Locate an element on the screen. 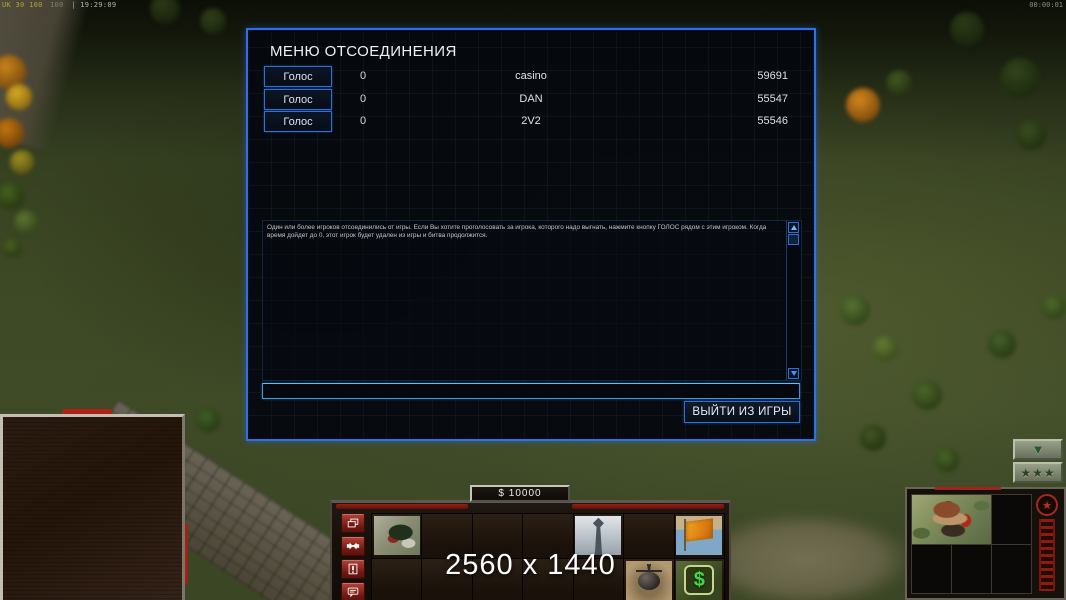  collapse-panel-button: ▼ is located at coordinates (1038, 449).